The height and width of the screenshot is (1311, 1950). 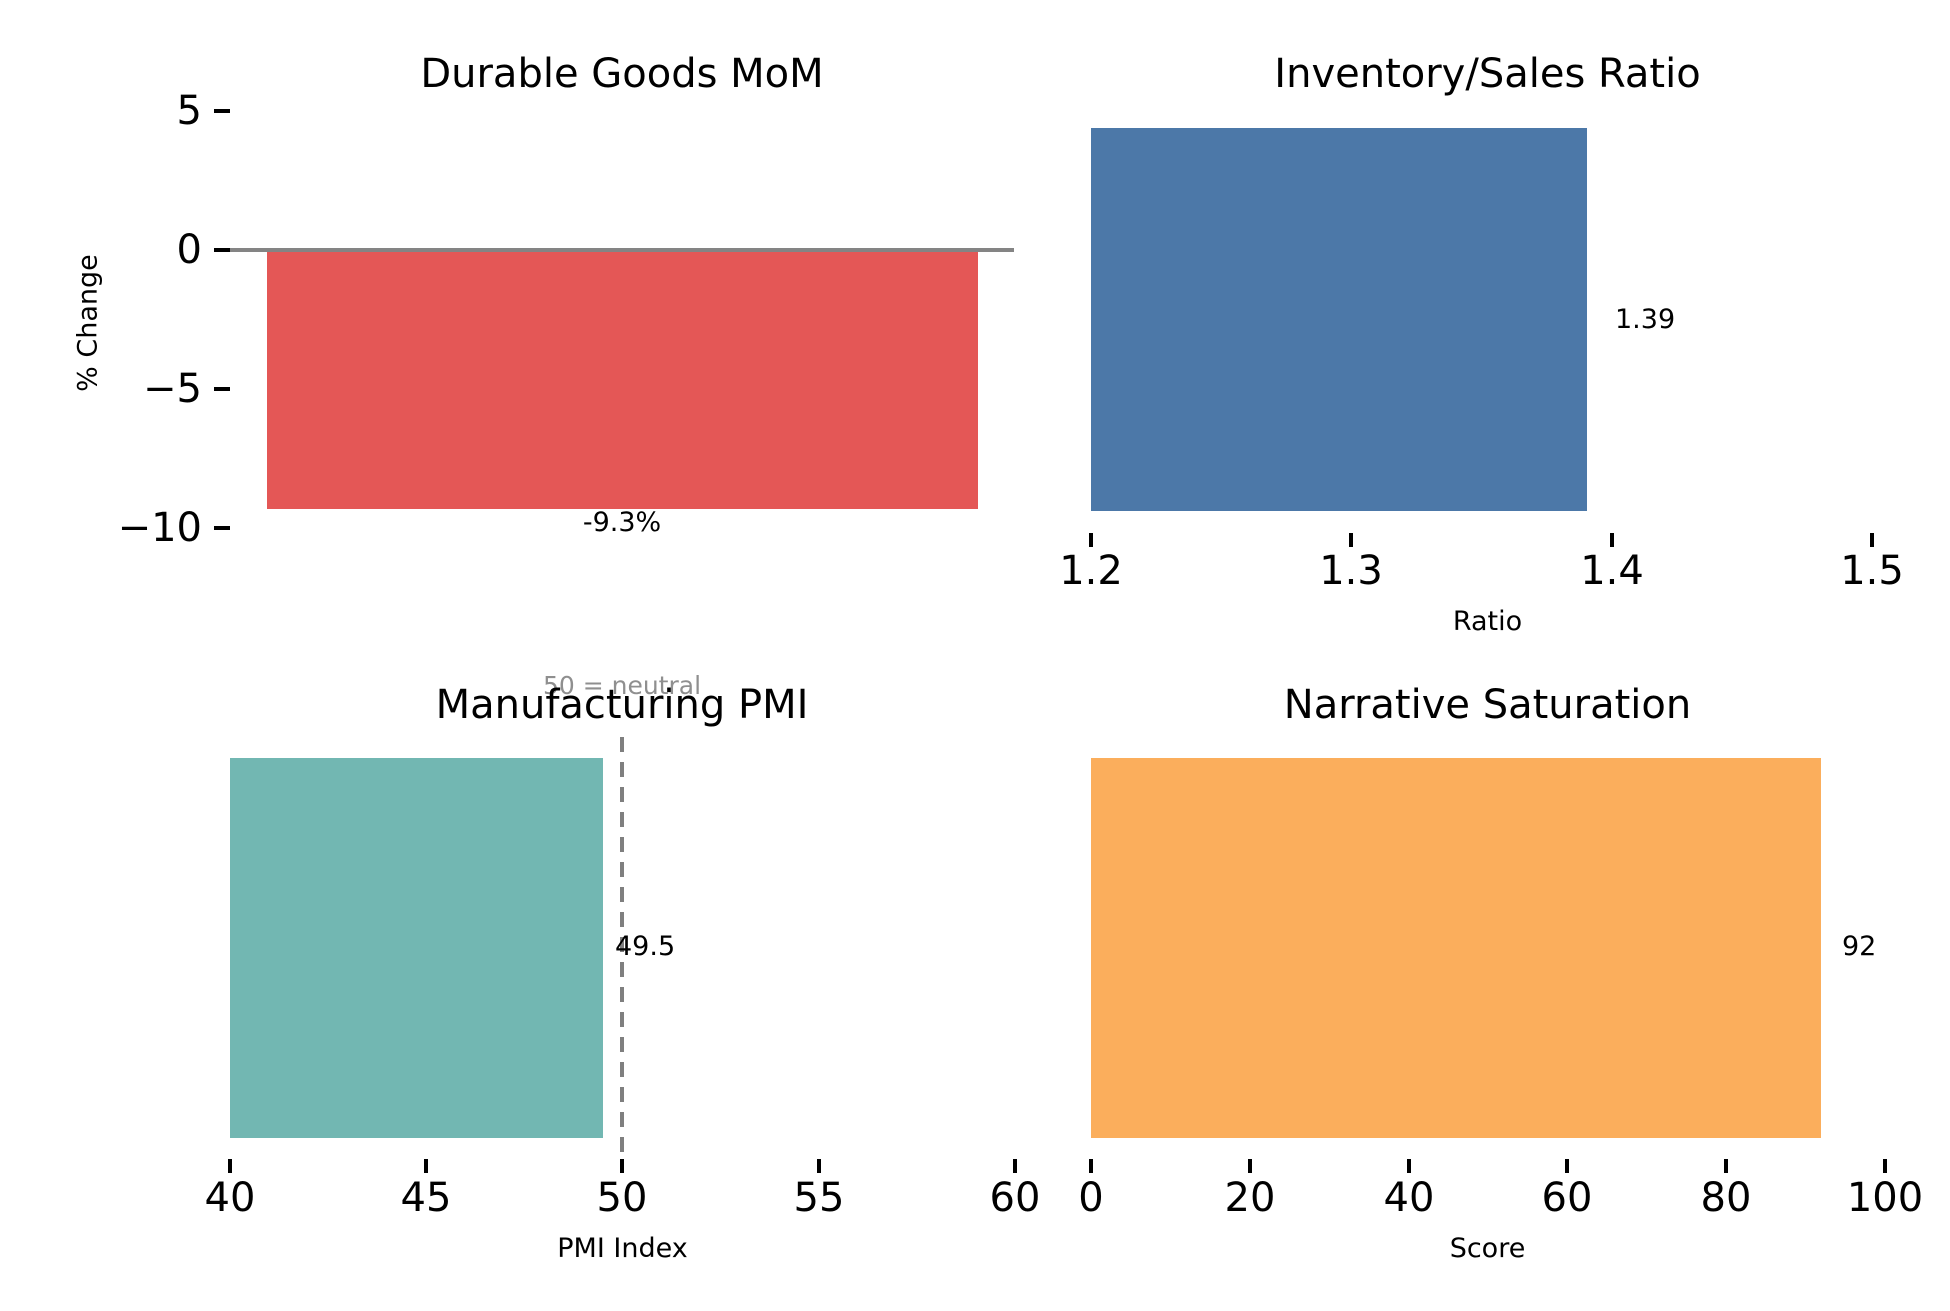 I want to click on zero-line, so click(x=622, y=250).